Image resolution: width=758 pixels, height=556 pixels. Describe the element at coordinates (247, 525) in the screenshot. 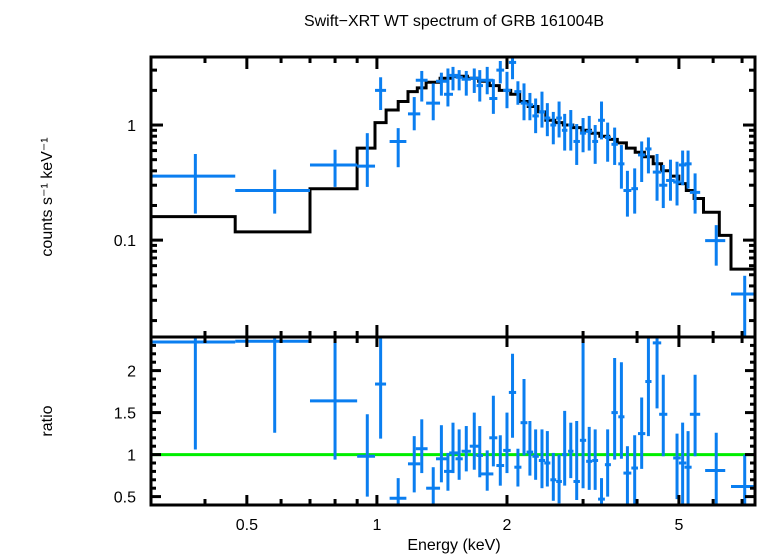

I see `x-tick-label: 0.5` at that location.